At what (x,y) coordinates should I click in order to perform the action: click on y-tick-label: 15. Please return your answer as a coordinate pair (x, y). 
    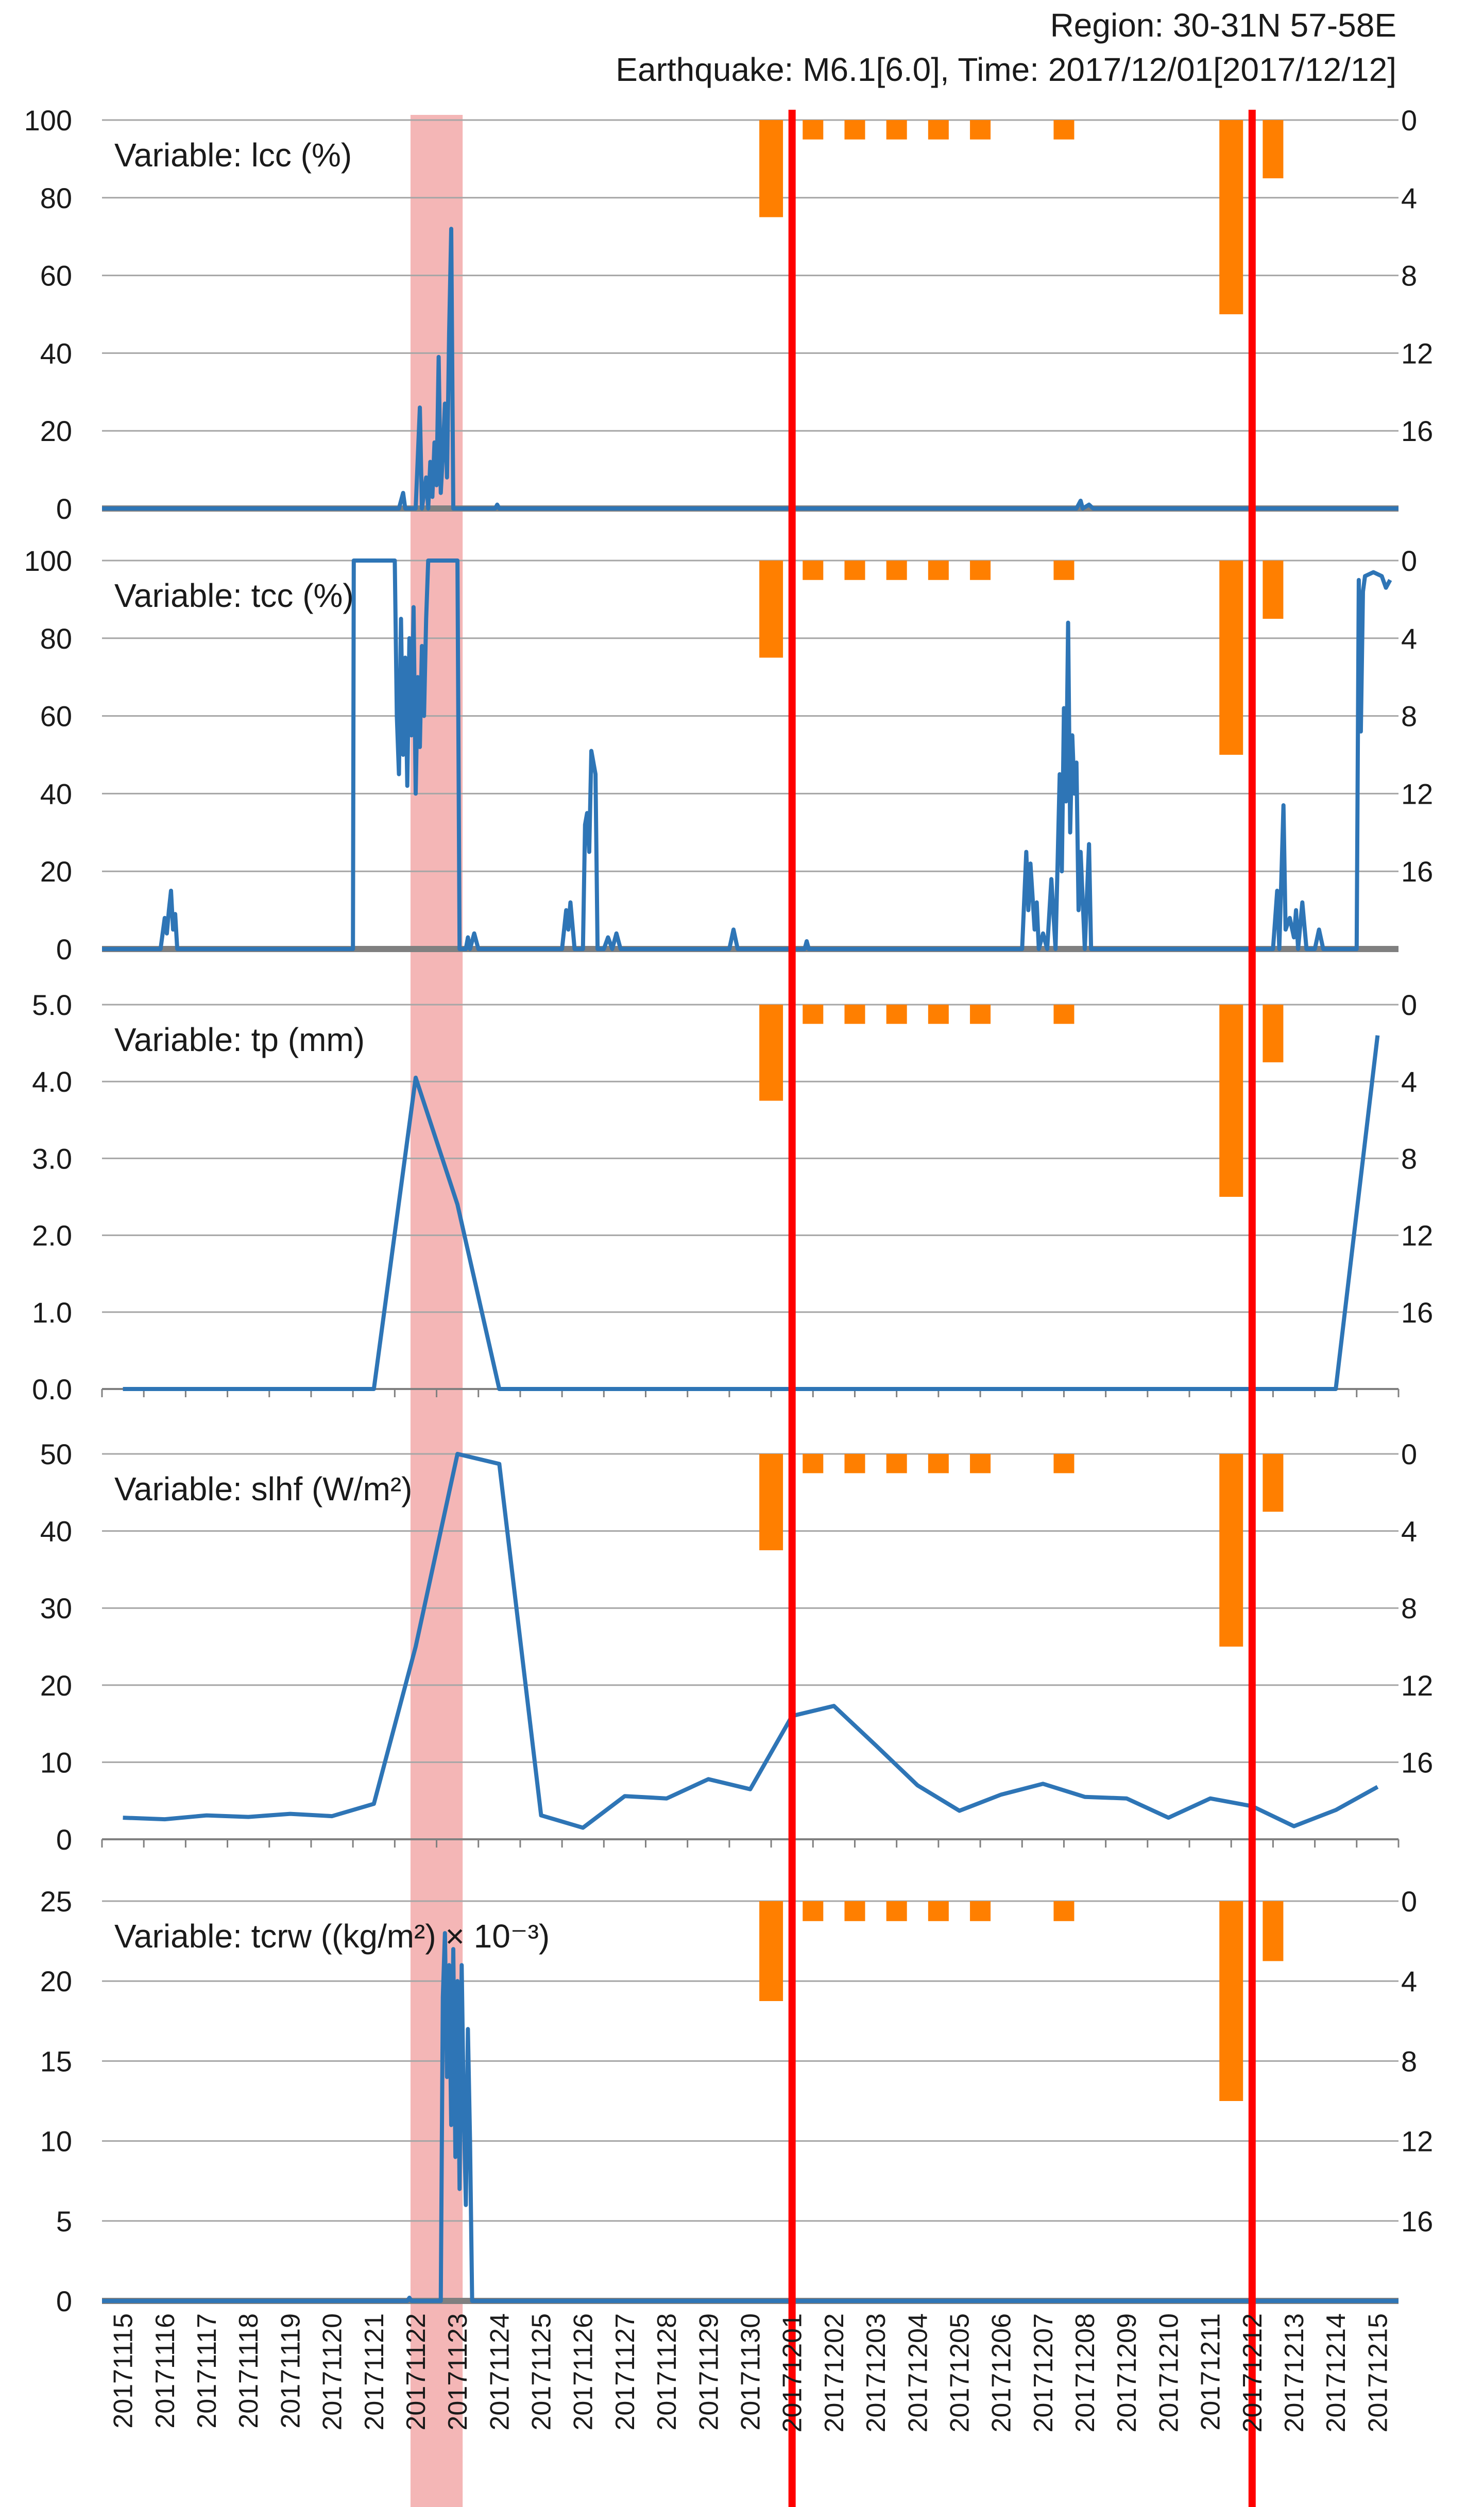
    Looking at the image, I should click on (56, 2061).